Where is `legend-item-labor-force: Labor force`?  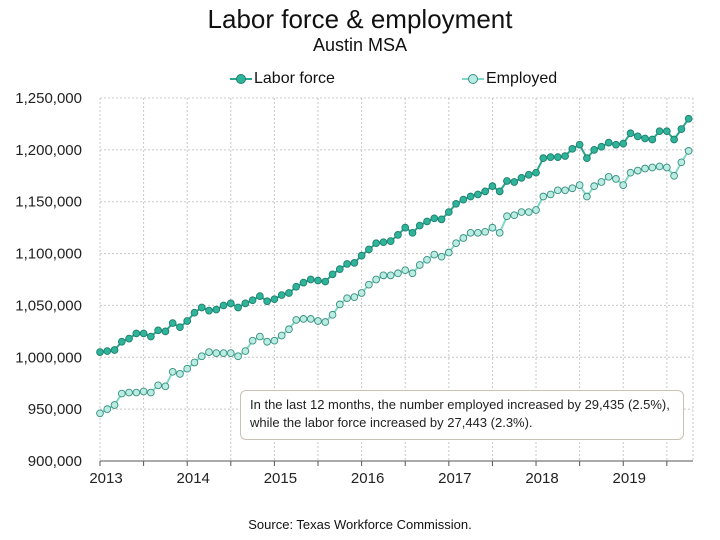
legend-item-labor-force: Labor force is located at coordinates (282, 79).